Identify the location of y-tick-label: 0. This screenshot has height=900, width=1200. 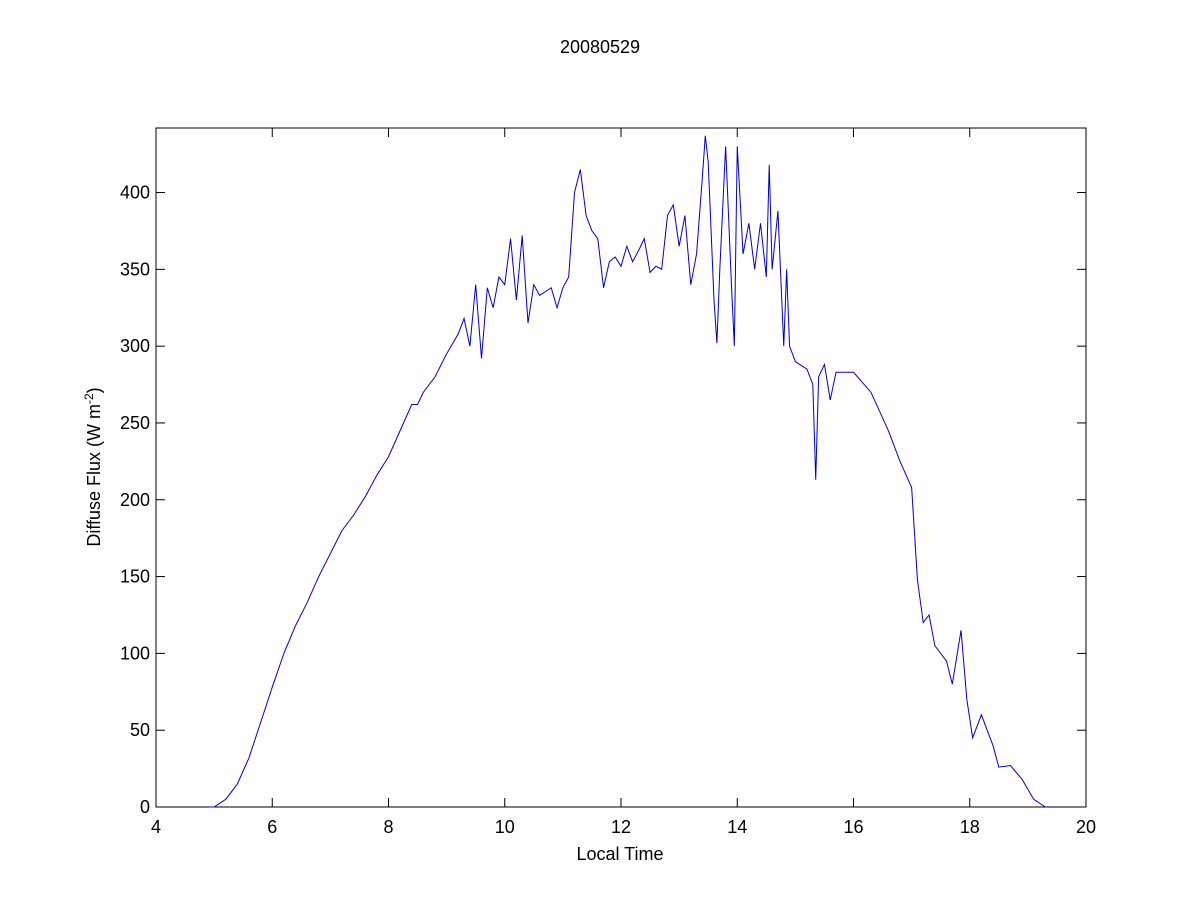
(145, 807).